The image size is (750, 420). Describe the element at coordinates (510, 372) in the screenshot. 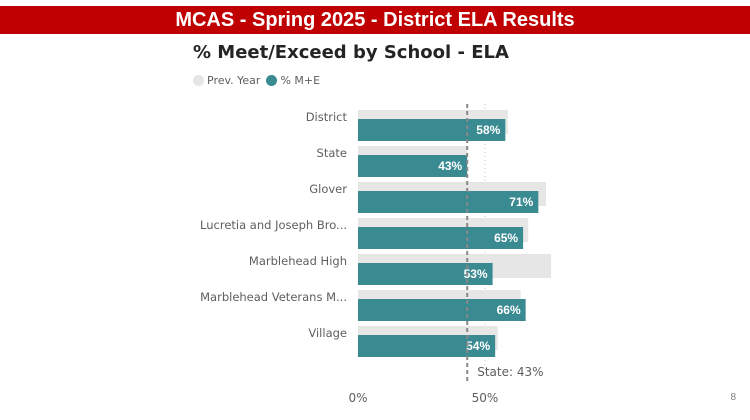

I see `reference-line-label: State: 43%` at that location.